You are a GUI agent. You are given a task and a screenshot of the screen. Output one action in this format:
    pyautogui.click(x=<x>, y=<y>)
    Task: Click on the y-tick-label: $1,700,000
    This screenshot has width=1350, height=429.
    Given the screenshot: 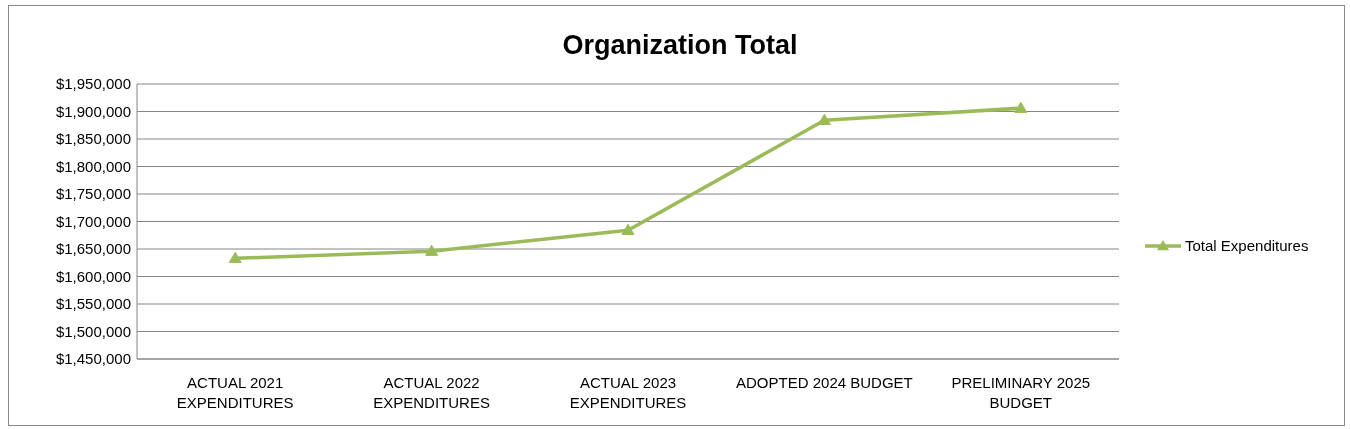 What is the action you would take?
    pyautogui.click(x=93, y=221)
    